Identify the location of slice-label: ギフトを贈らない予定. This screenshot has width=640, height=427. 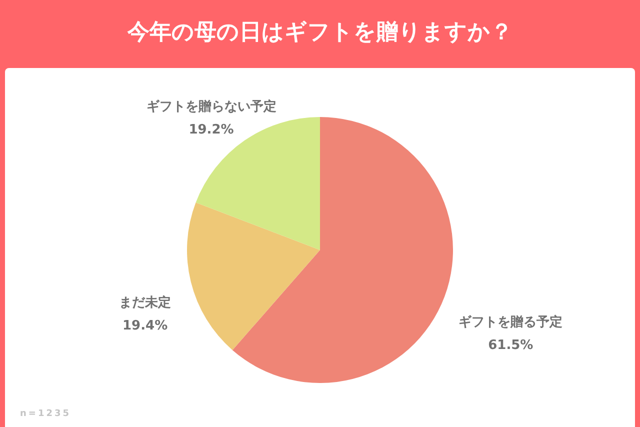
(211, 106).